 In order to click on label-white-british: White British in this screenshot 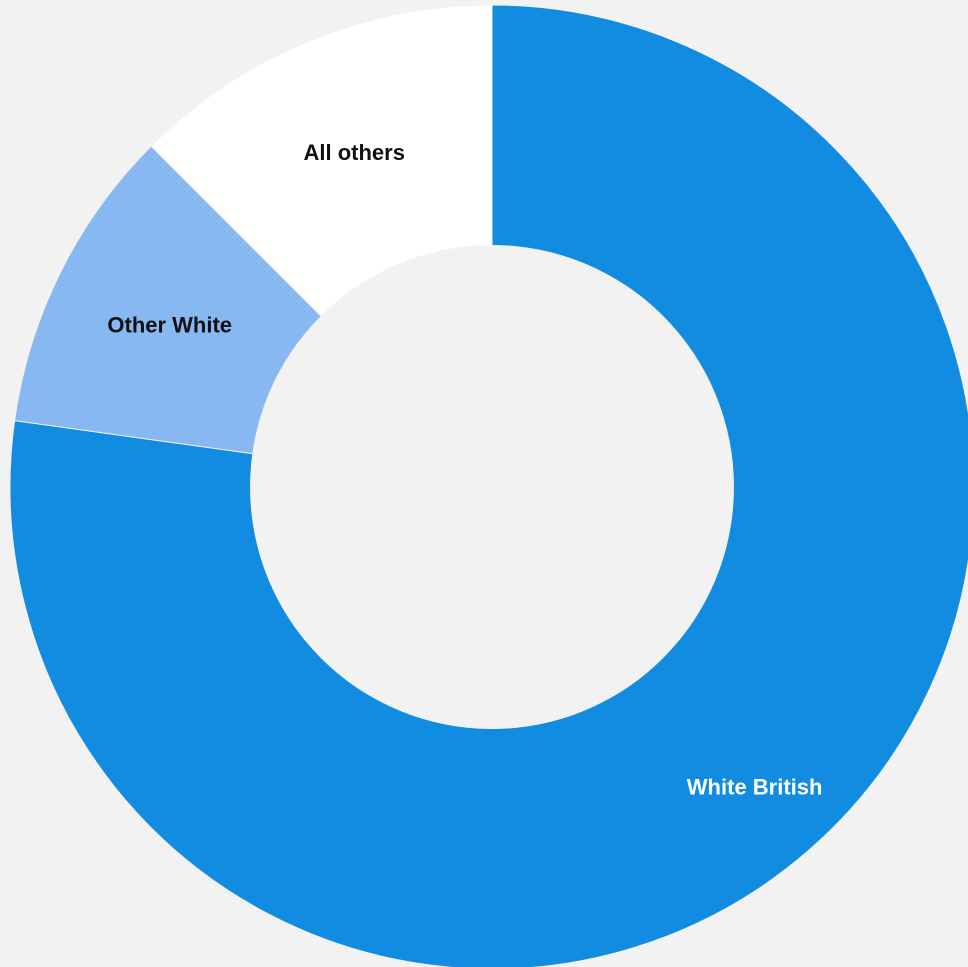, I will do `click(755, 787)`.